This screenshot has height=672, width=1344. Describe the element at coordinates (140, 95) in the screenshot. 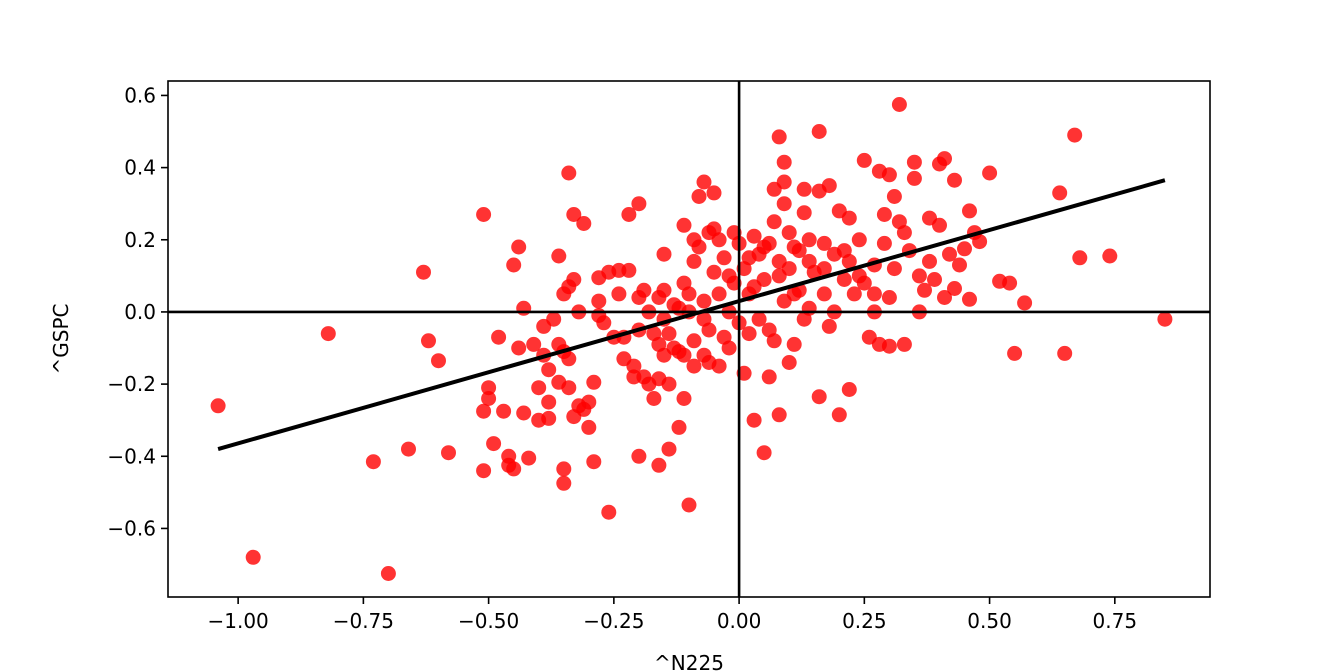

I see `y-tick-label: 0.6` at that location.